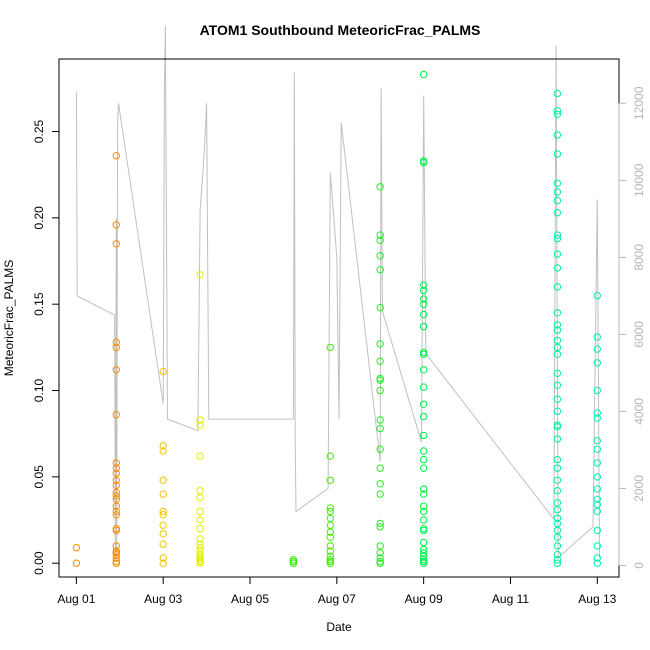 Image resolution: width=650 pixels, height=650 pixels. Describe the element at coordinates (39, 304) in the screenshot. I see `y-tick-label: 0.15` at that location.